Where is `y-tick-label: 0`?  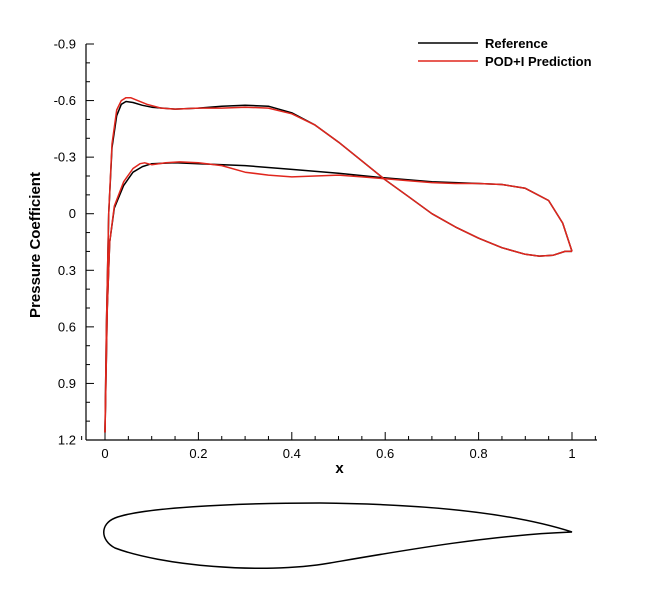 y-tick-label: 0 is located at coordinates (72, 213).